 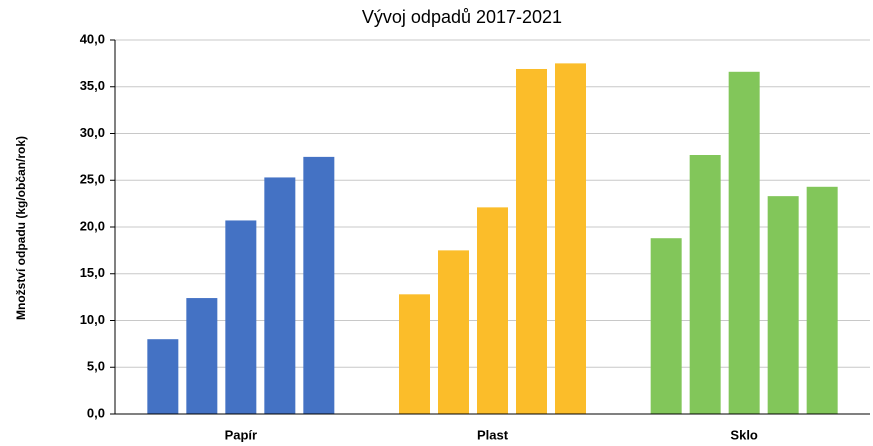 I want to click on x-tick-label: Papír, so click(x=241, y=434).